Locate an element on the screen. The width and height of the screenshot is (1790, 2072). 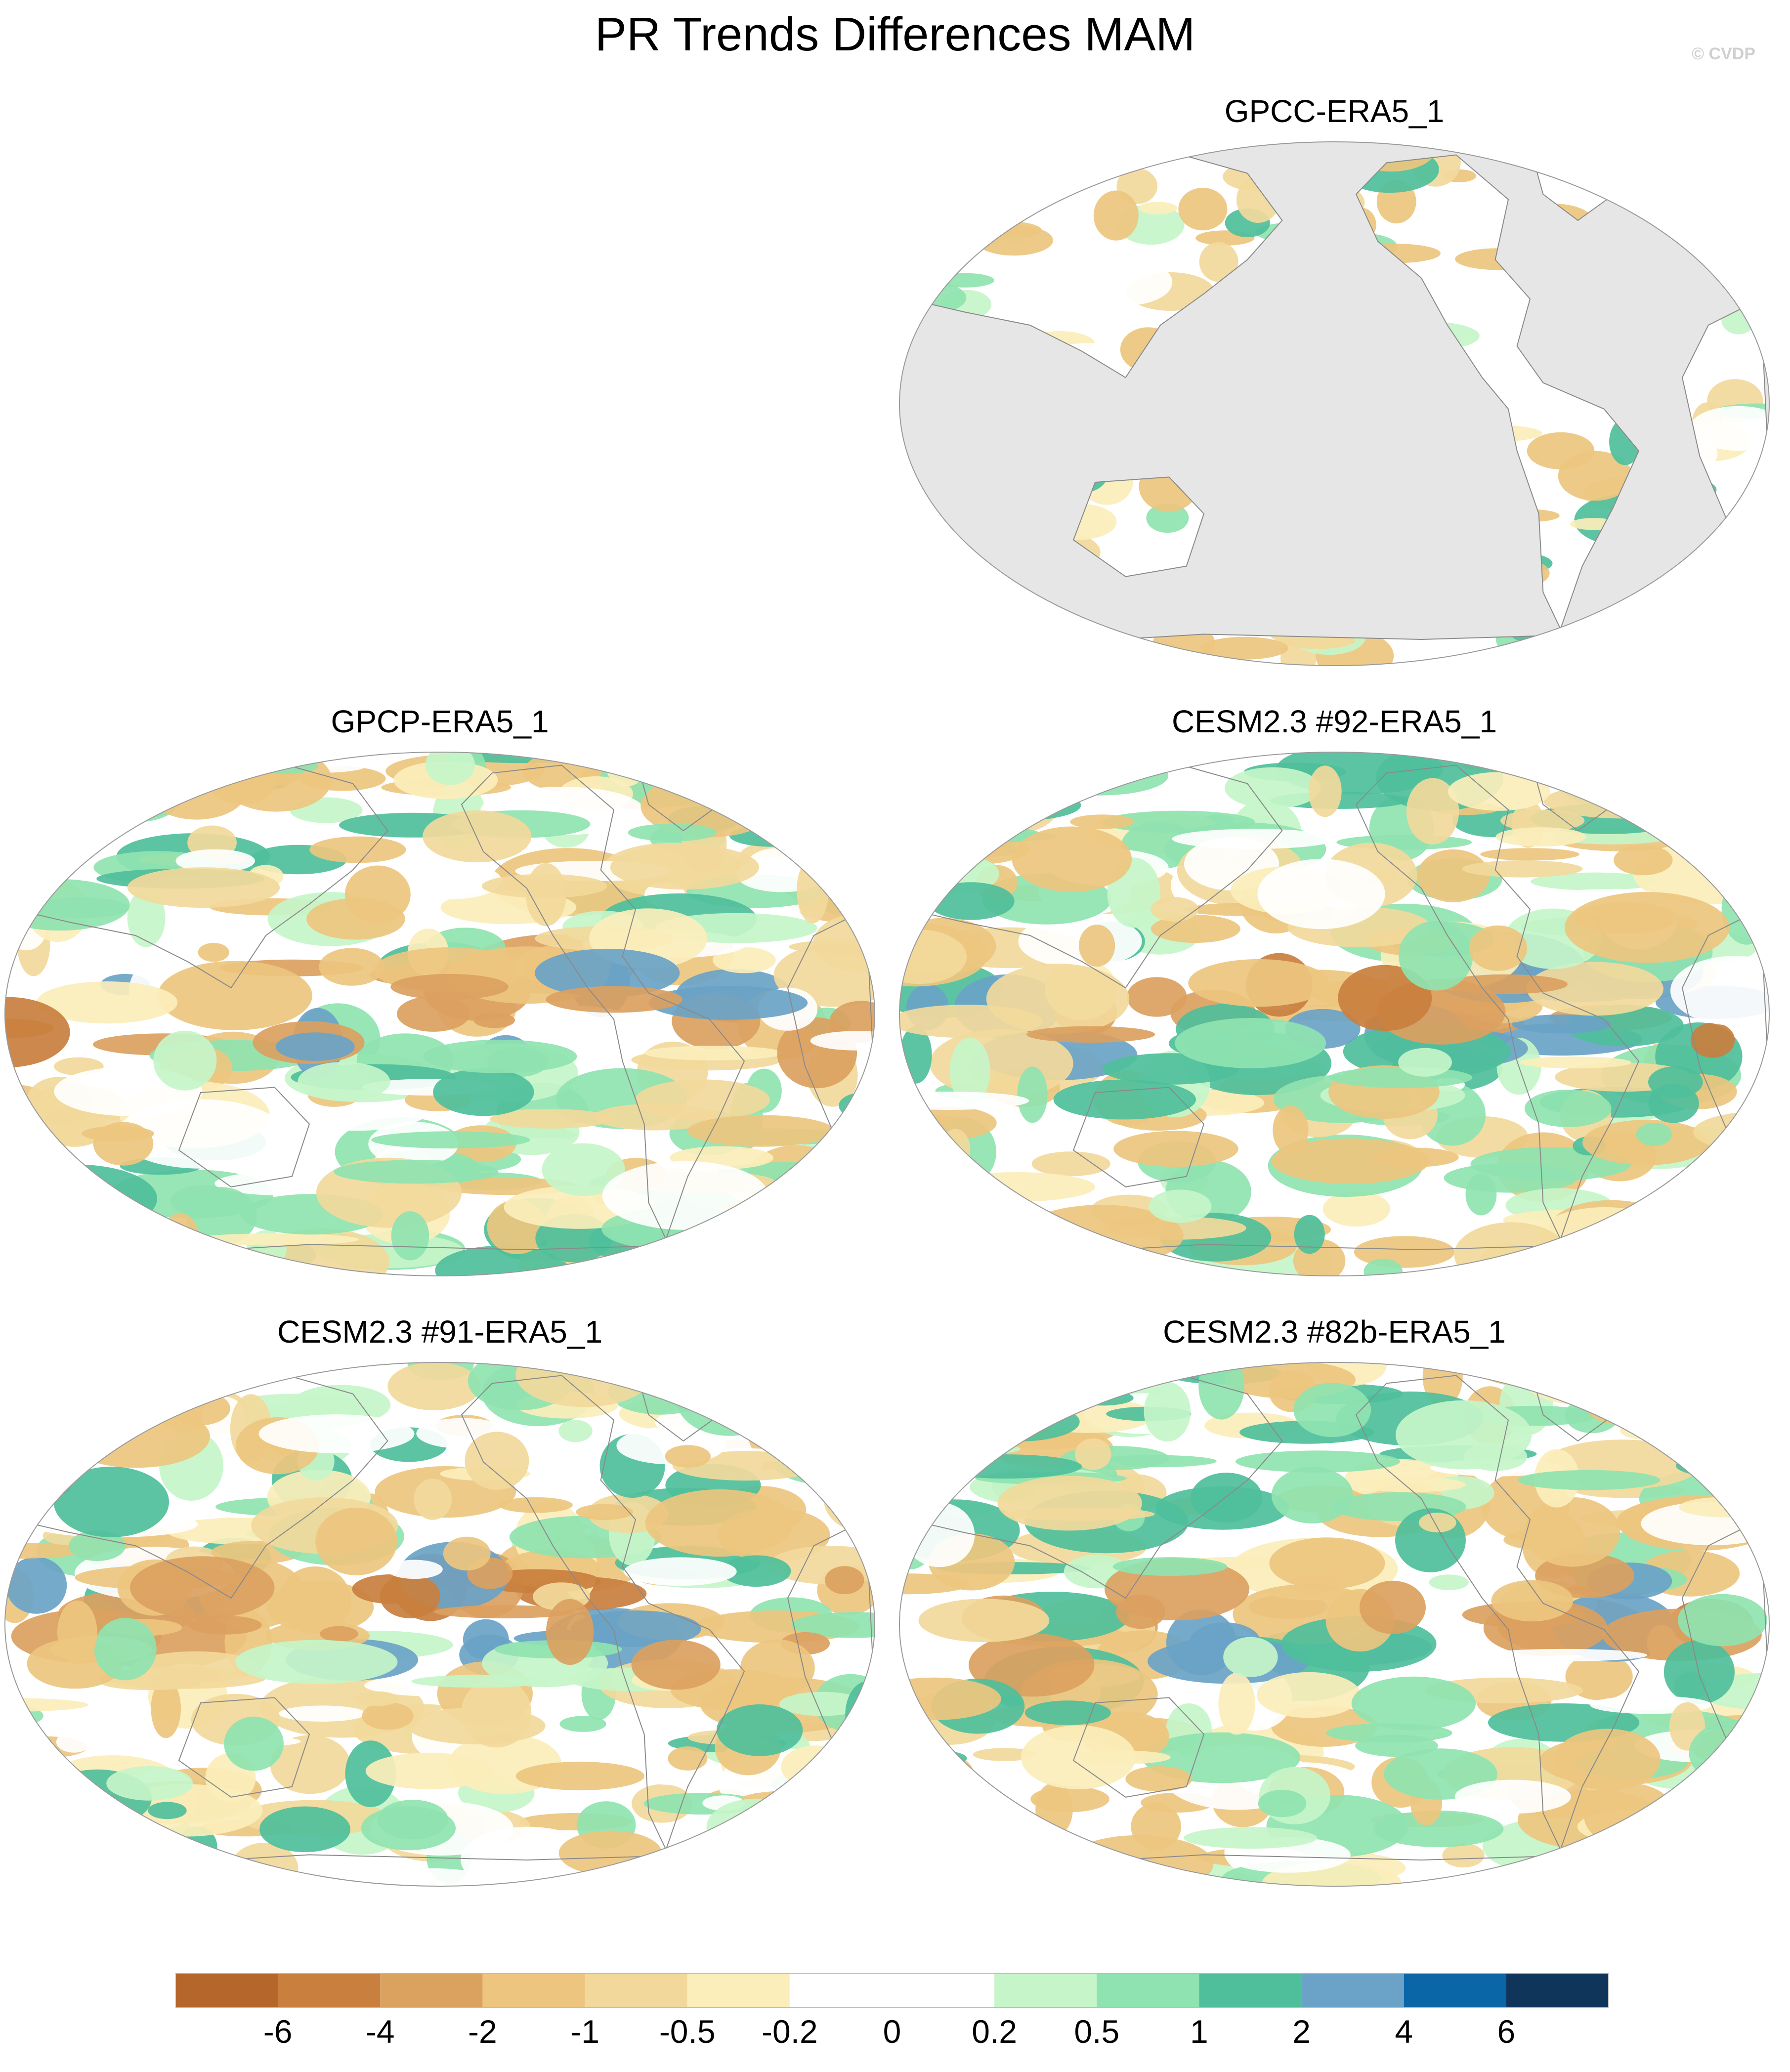
colorbar-tick-label: -2 is located at coordinates (482, 2032).